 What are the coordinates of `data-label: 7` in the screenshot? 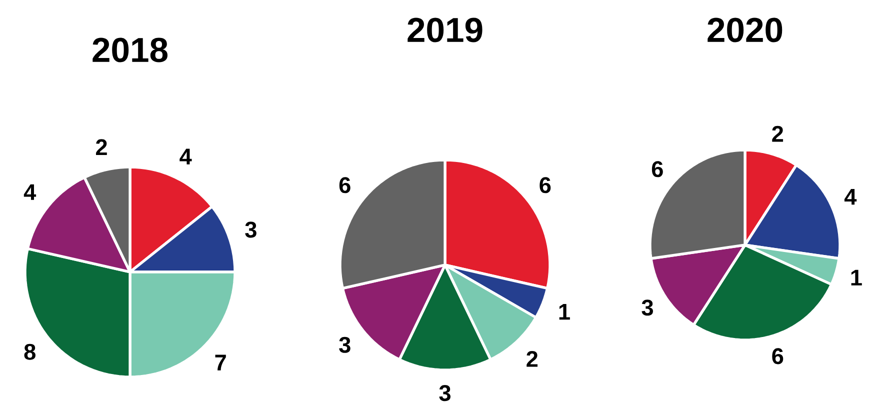 It's located at (220, 362).